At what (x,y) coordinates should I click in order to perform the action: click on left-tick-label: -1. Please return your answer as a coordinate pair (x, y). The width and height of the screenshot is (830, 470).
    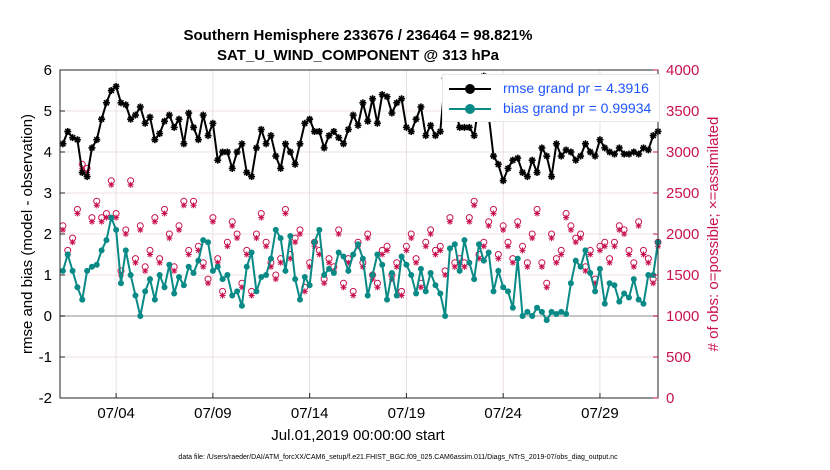
    Looking at the image, I should click on (45, 357).